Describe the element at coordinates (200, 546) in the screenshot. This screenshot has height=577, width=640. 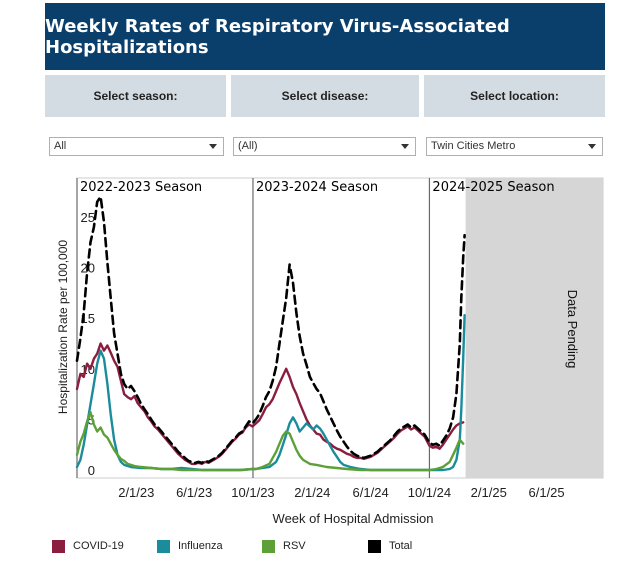
I see `legend-label: Influenza` at that location.